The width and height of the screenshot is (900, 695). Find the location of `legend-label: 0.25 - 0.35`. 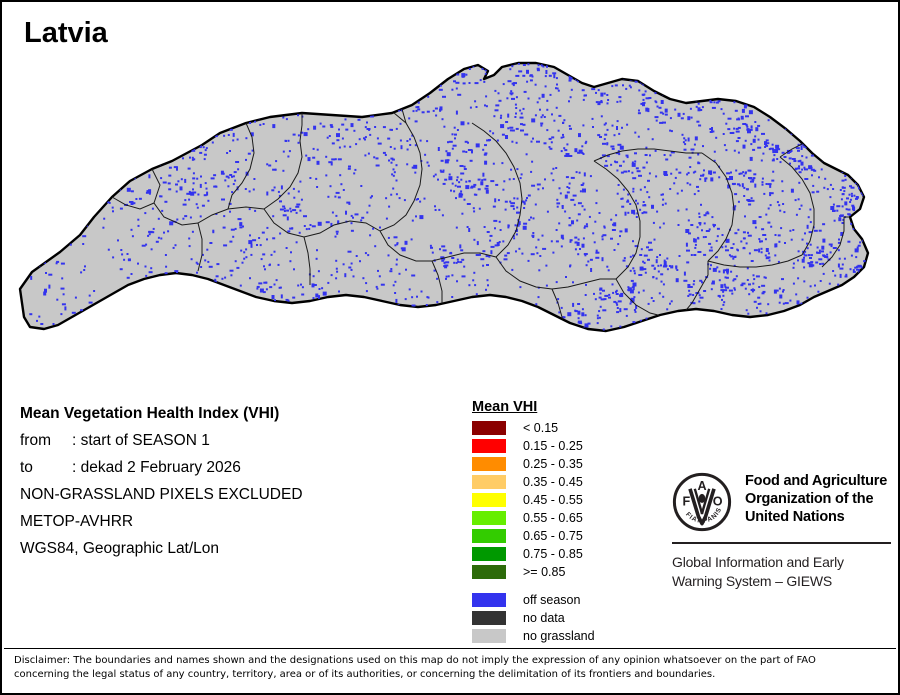

legend-label: 0.25 - 0.35 is located at coordinates (553, 464).